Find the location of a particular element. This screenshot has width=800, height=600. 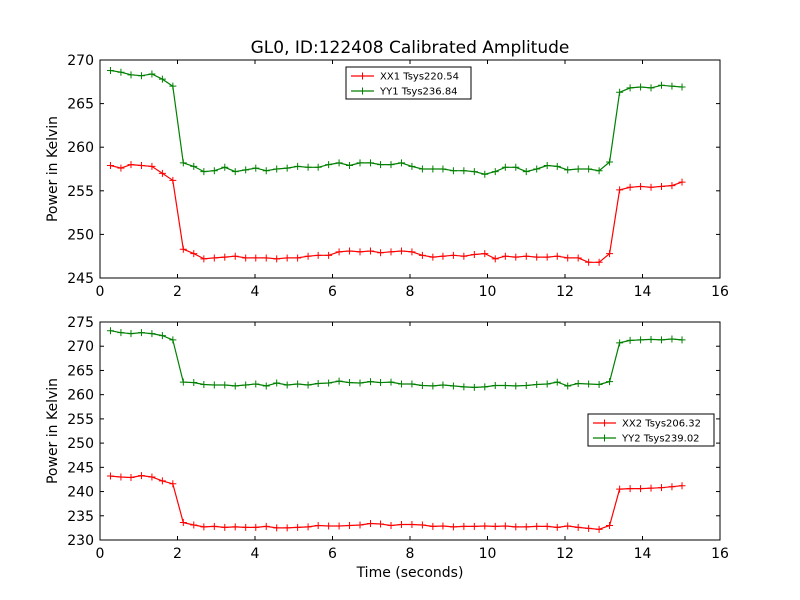

legend: XX2 Tsys206.32 YY2 Tsys239.02 is located at coordinates (651, 430).